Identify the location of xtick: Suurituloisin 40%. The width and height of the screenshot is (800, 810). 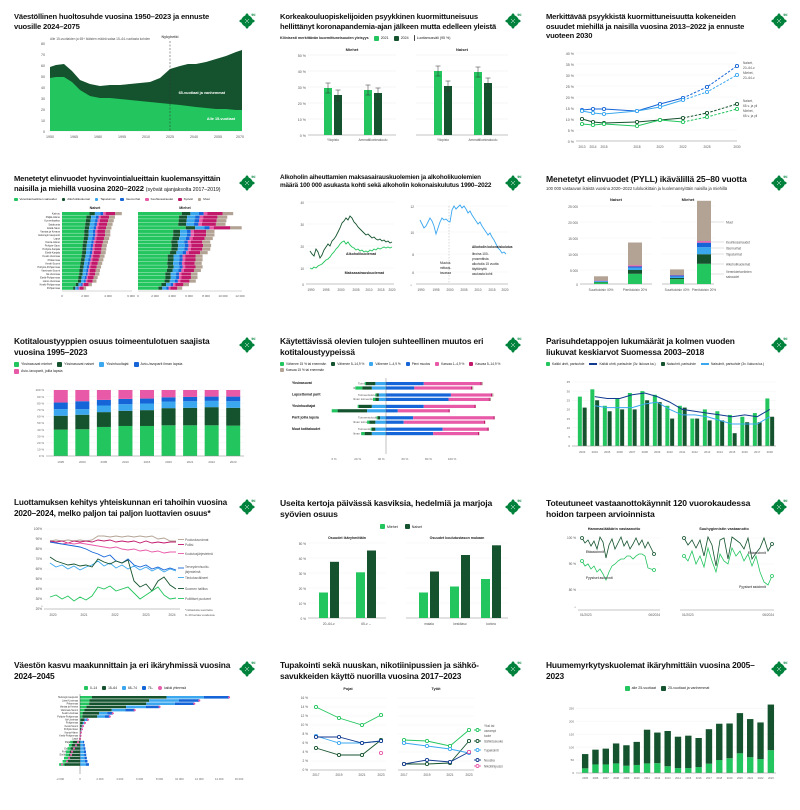
(601, 290).